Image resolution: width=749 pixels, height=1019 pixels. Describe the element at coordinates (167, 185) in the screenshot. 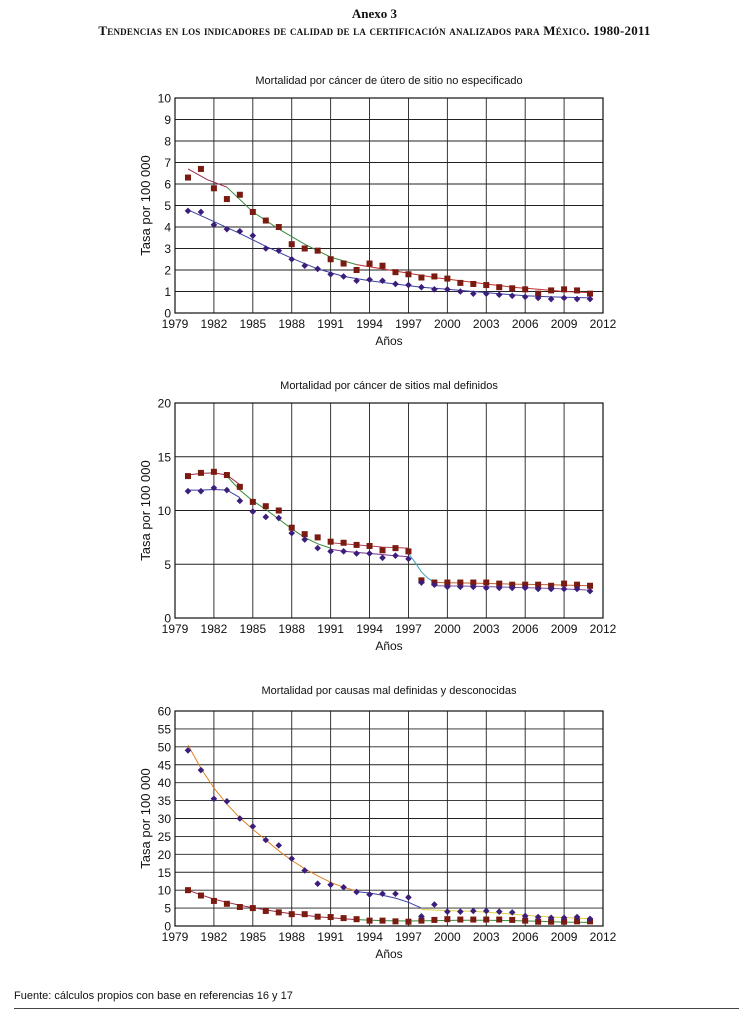

I see `y-tick-label: 6` at that location.